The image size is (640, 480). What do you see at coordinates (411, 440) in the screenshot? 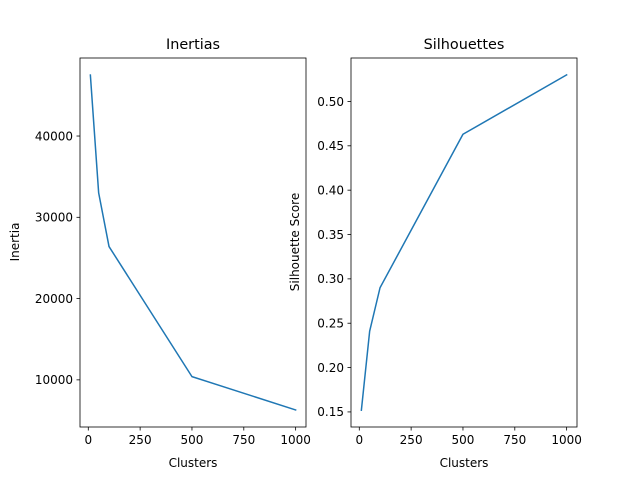
I see `silhouettes-x-tick-label: 250` at bounding box center [411, 440].